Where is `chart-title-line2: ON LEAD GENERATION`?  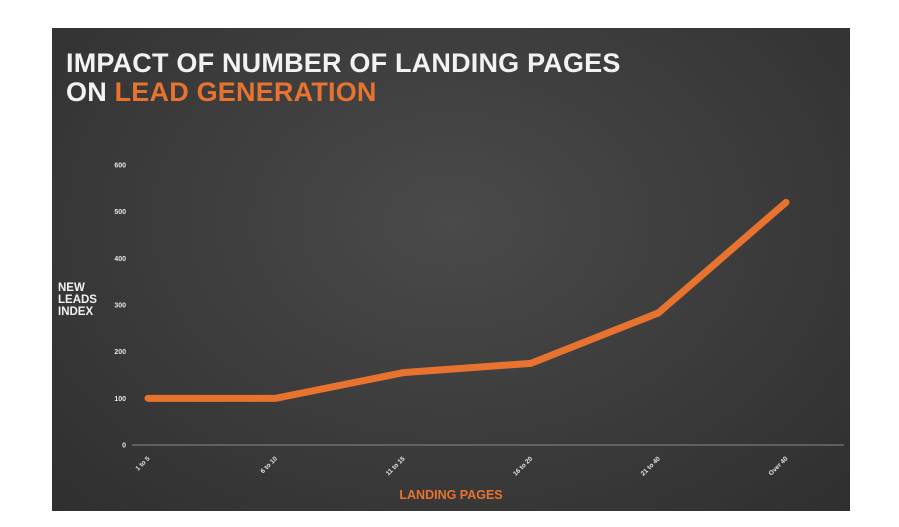 chart-title-line2: ON LEAD GENERATION is located at coordinates (221, 92).